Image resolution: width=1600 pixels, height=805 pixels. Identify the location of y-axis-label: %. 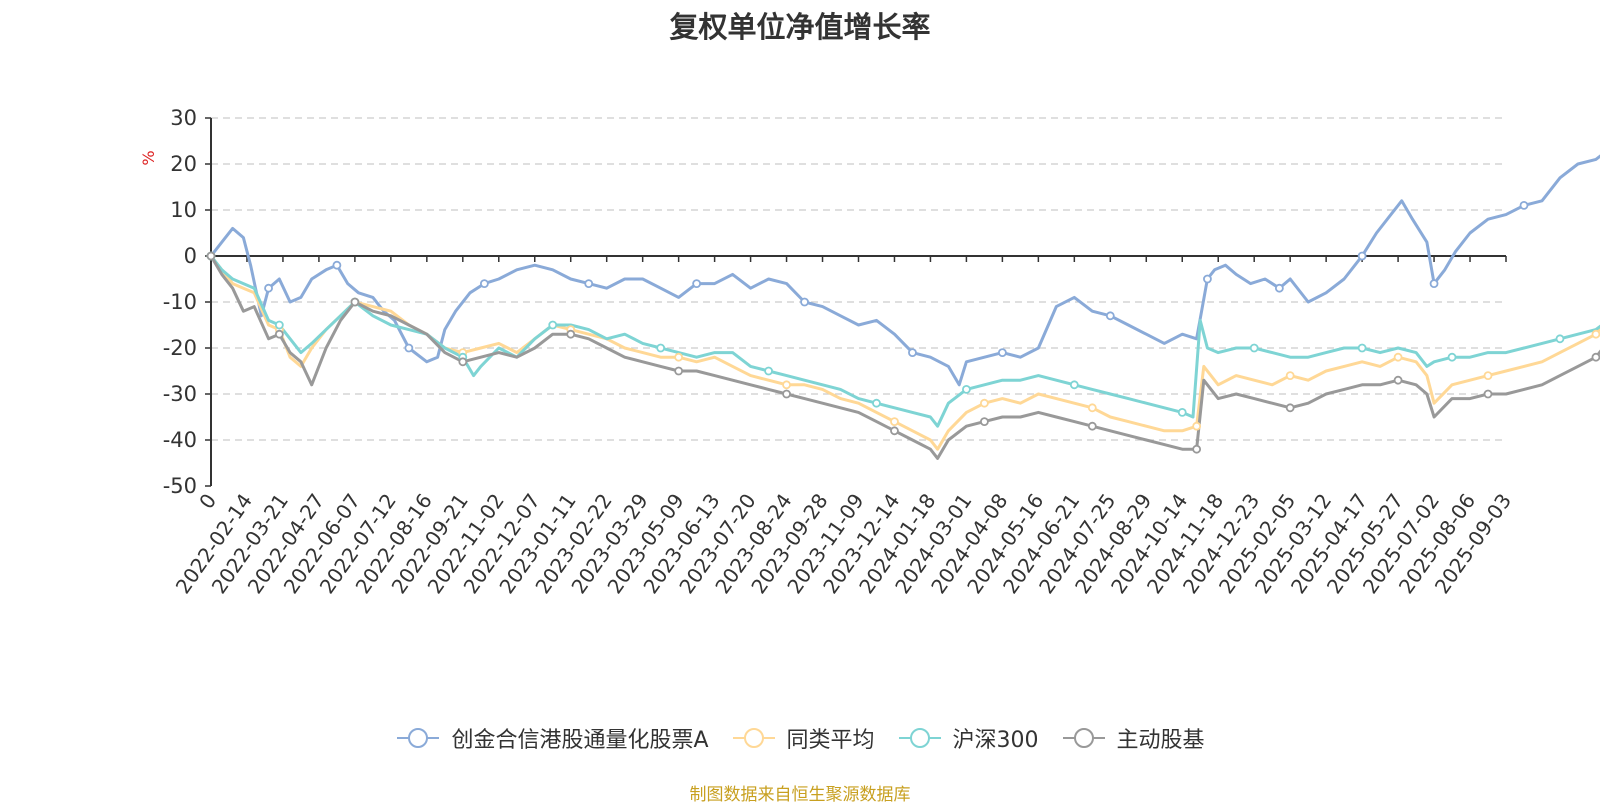
(148, 157).